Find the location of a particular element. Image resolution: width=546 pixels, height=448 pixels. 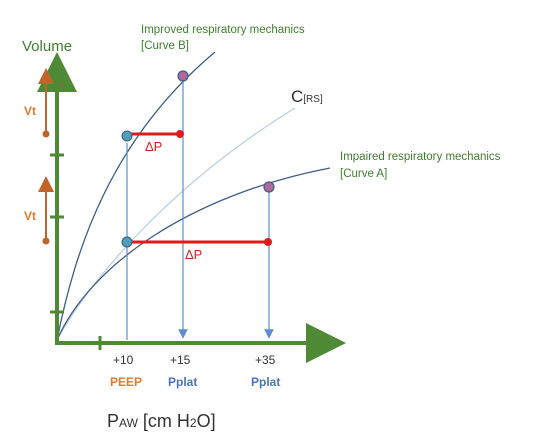

point-peep-b is located at coordinates (127, 136).